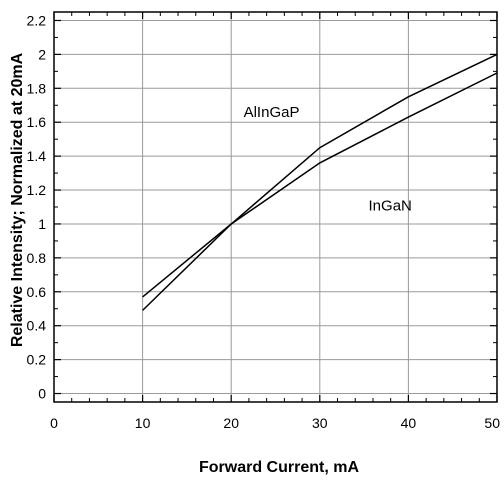 The height and width of the screenshot is (489, 504). Describe the element at coordinates (42, 224) in the screenshot. I see `y-tick-label: 1` at that location.